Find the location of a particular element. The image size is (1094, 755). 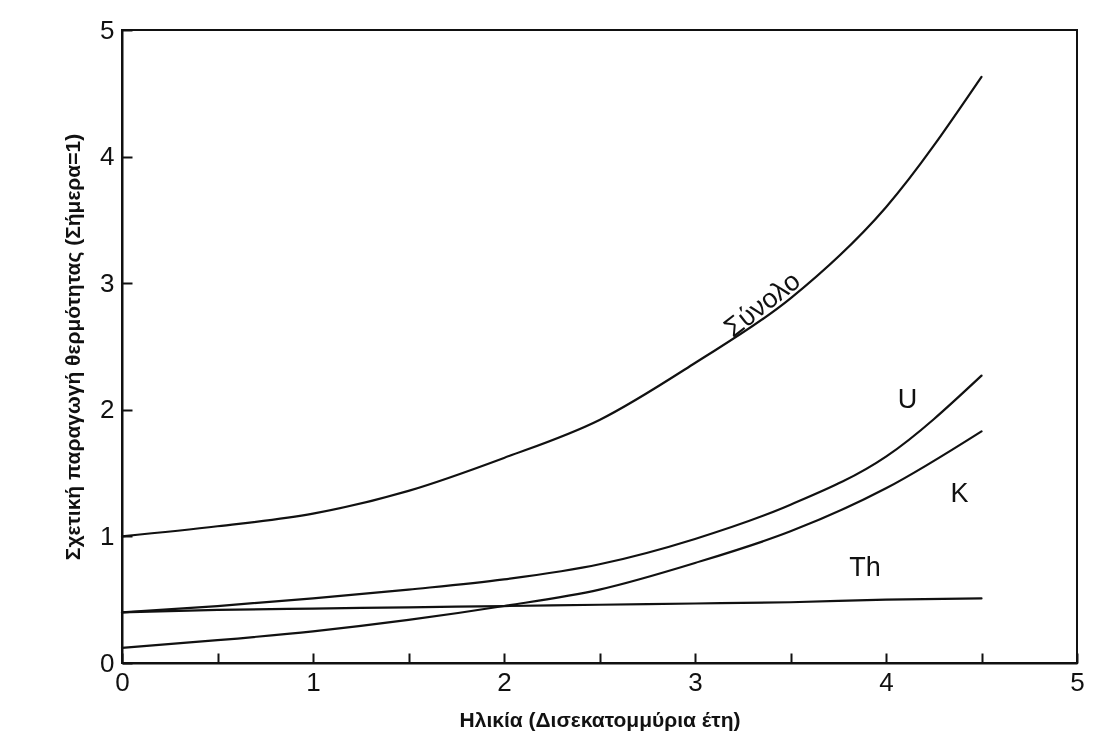

x-tick-label: 1 is located at coordinates (313, 681).